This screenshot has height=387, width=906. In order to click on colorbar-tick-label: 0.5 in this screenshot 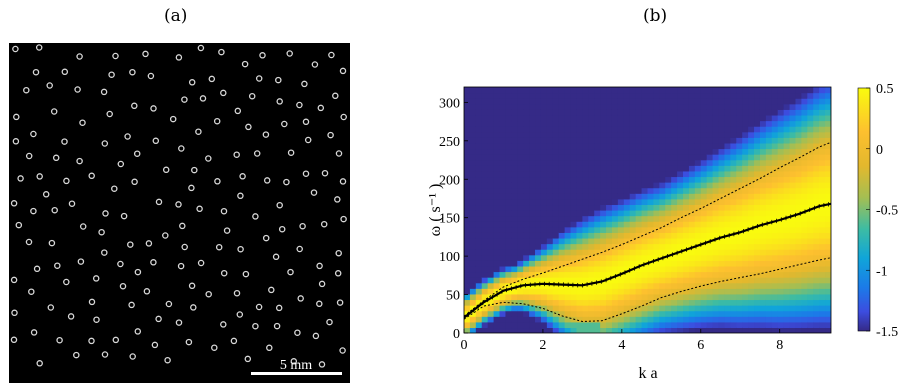, I will do `click(885, 89)`.